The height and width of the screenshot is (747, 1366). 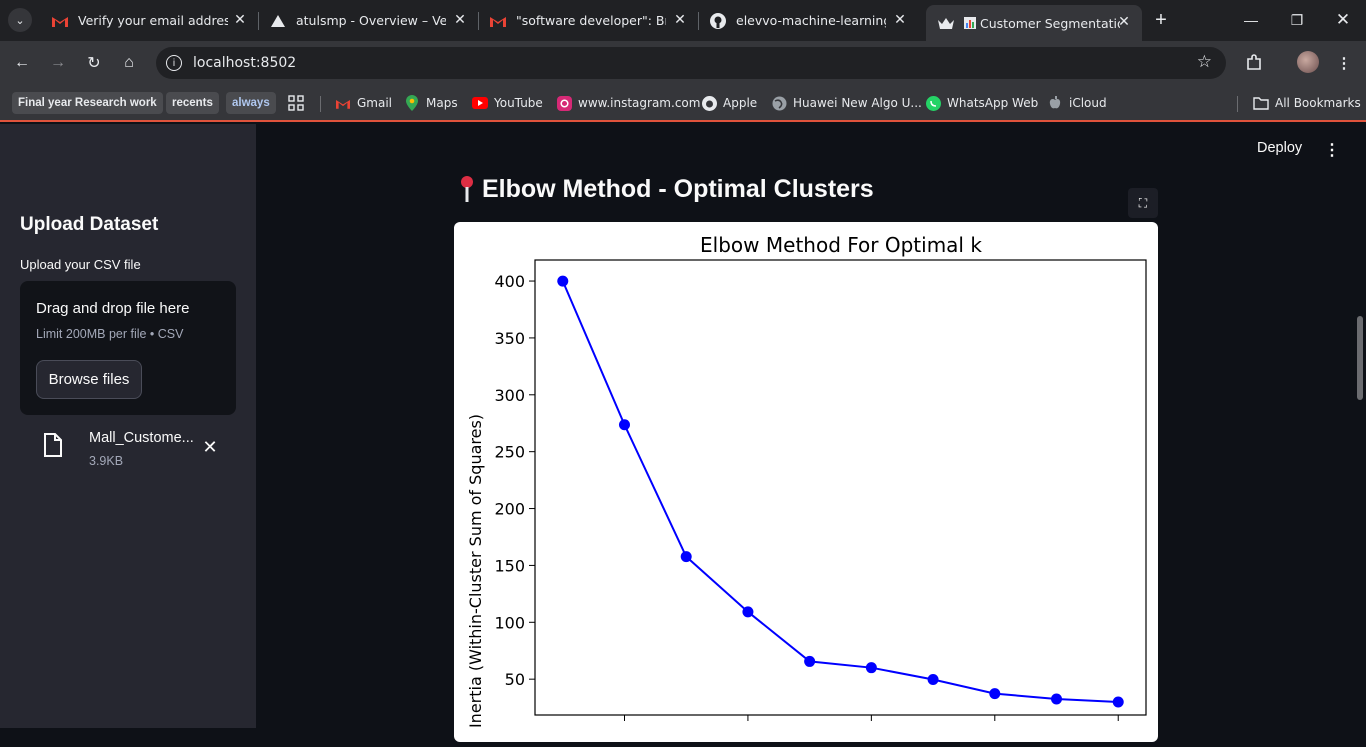 I want to click on bookmark-star-icon: ☆, so click(x=1204, y=61).